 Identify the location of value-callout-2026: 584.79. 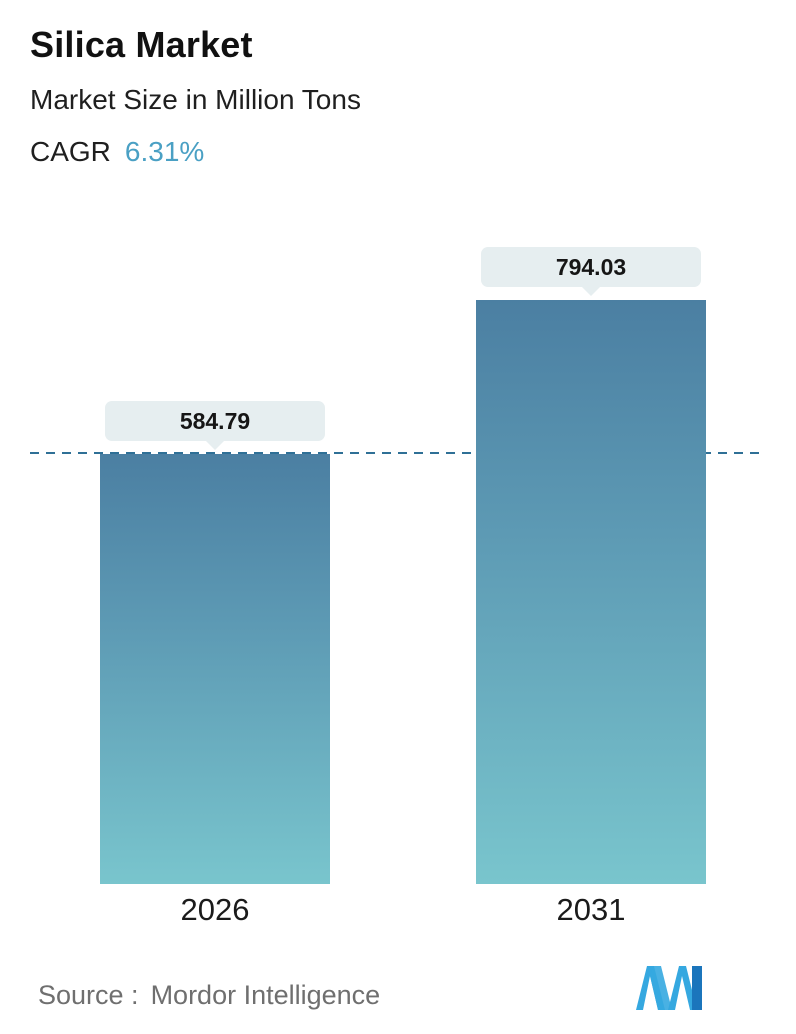
(215, 421).